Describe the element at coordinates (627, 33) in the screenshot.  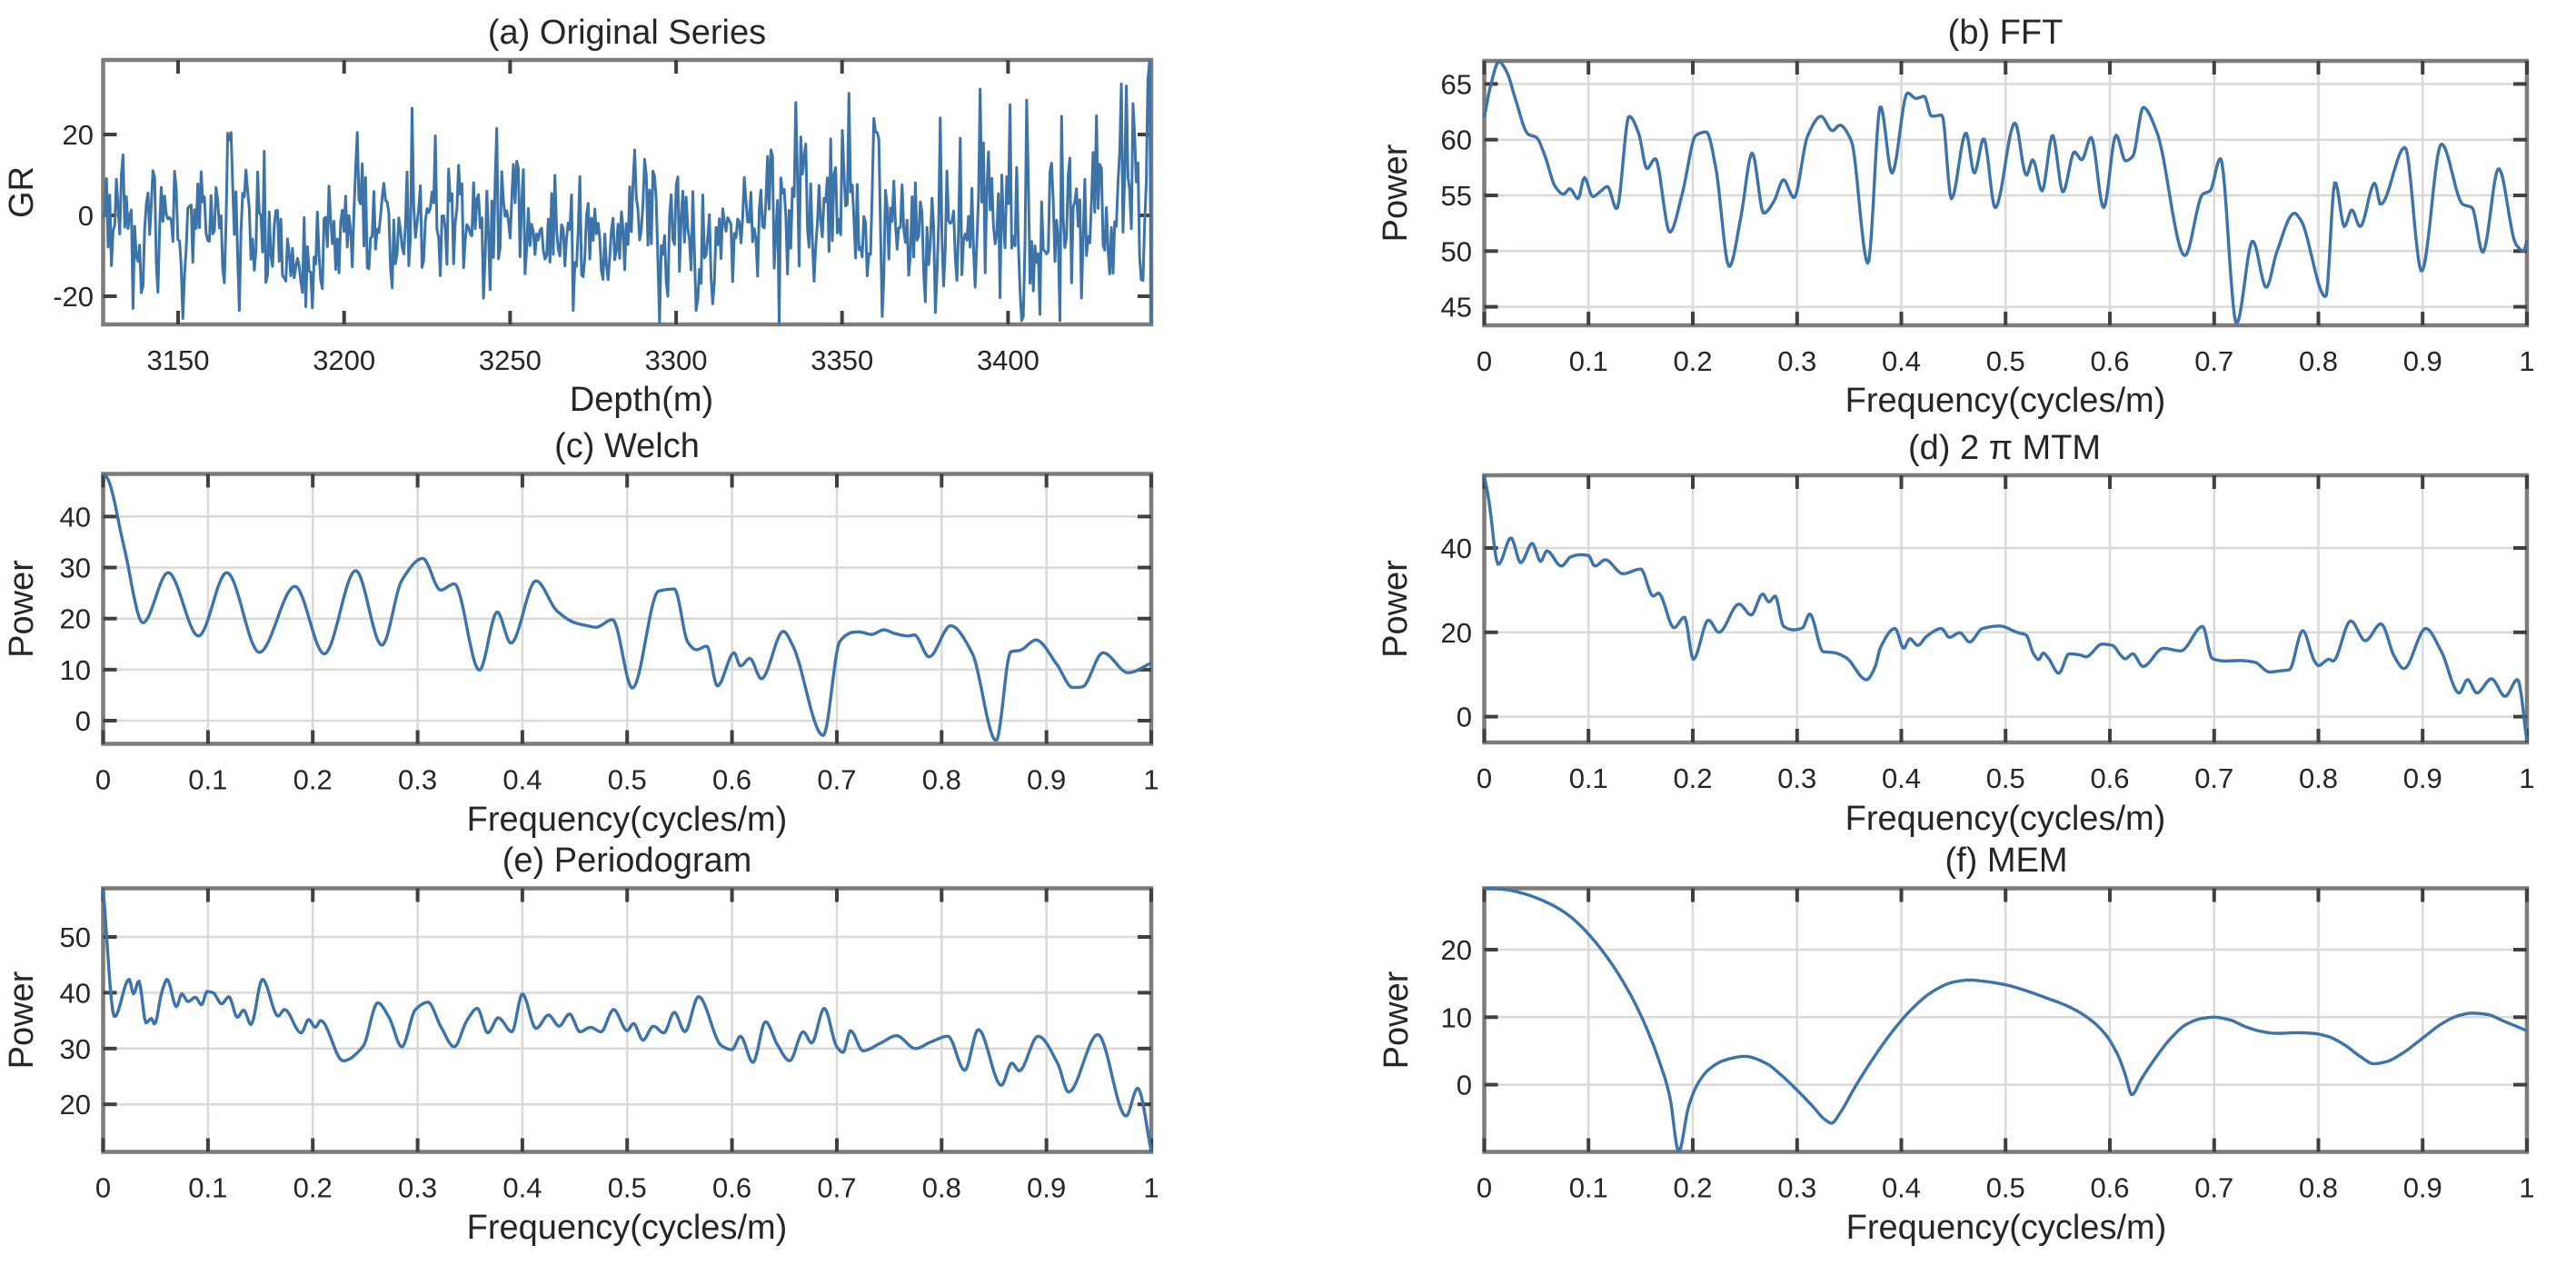
I see `svg-text: (a) Original Series` at that location.